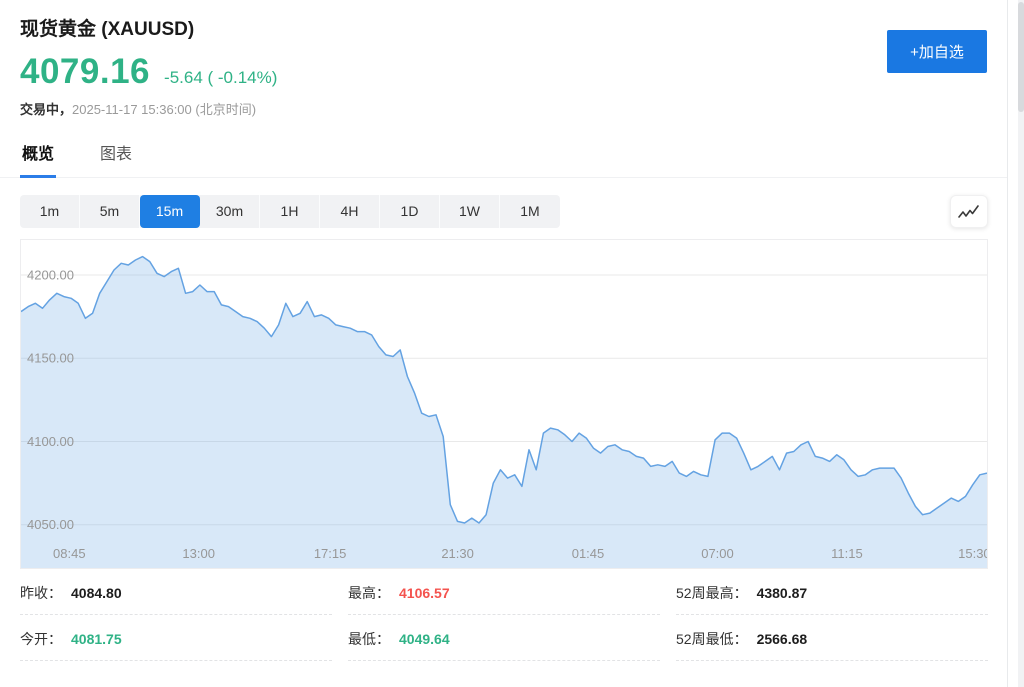  I want to click on range-button-1d: 1D, so click(410, 211).